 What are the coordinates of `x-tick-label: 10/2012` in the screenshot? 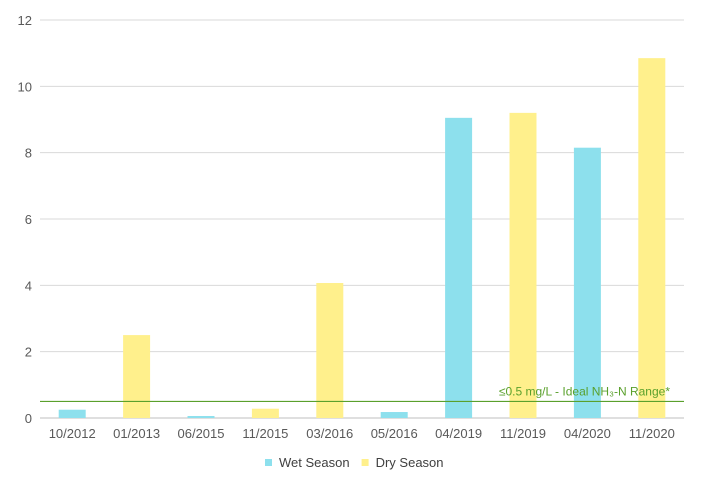 It's located at (72, 433).